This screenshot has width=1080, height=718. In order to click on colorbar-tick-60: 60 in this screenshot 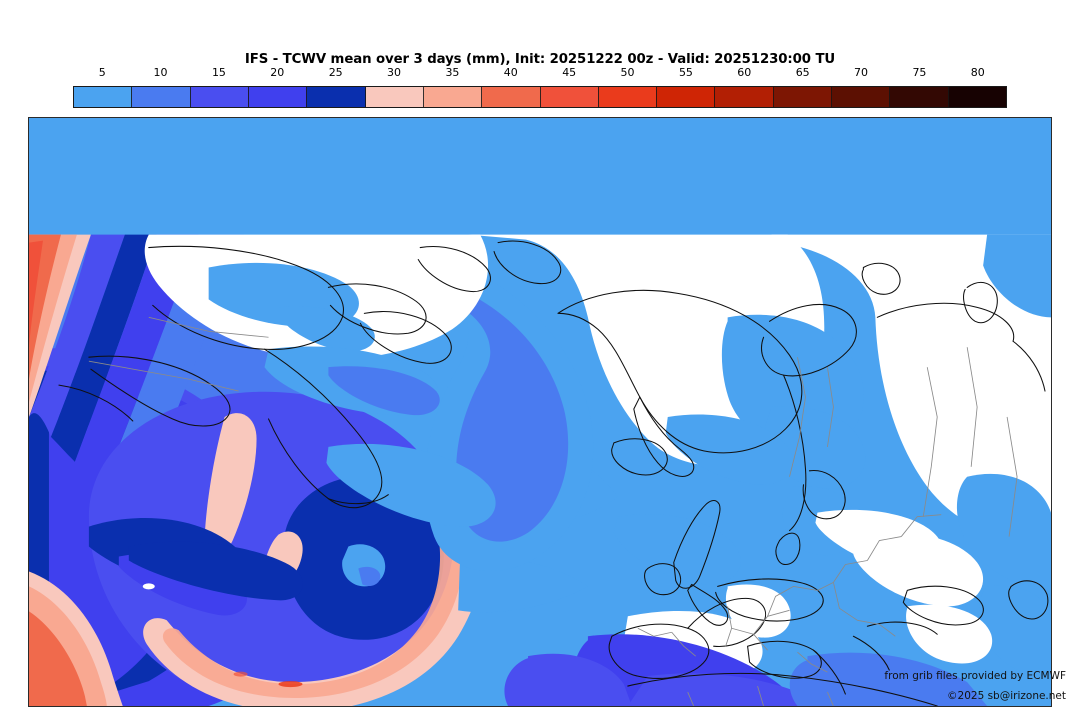, I will do `click(744, 72)`.